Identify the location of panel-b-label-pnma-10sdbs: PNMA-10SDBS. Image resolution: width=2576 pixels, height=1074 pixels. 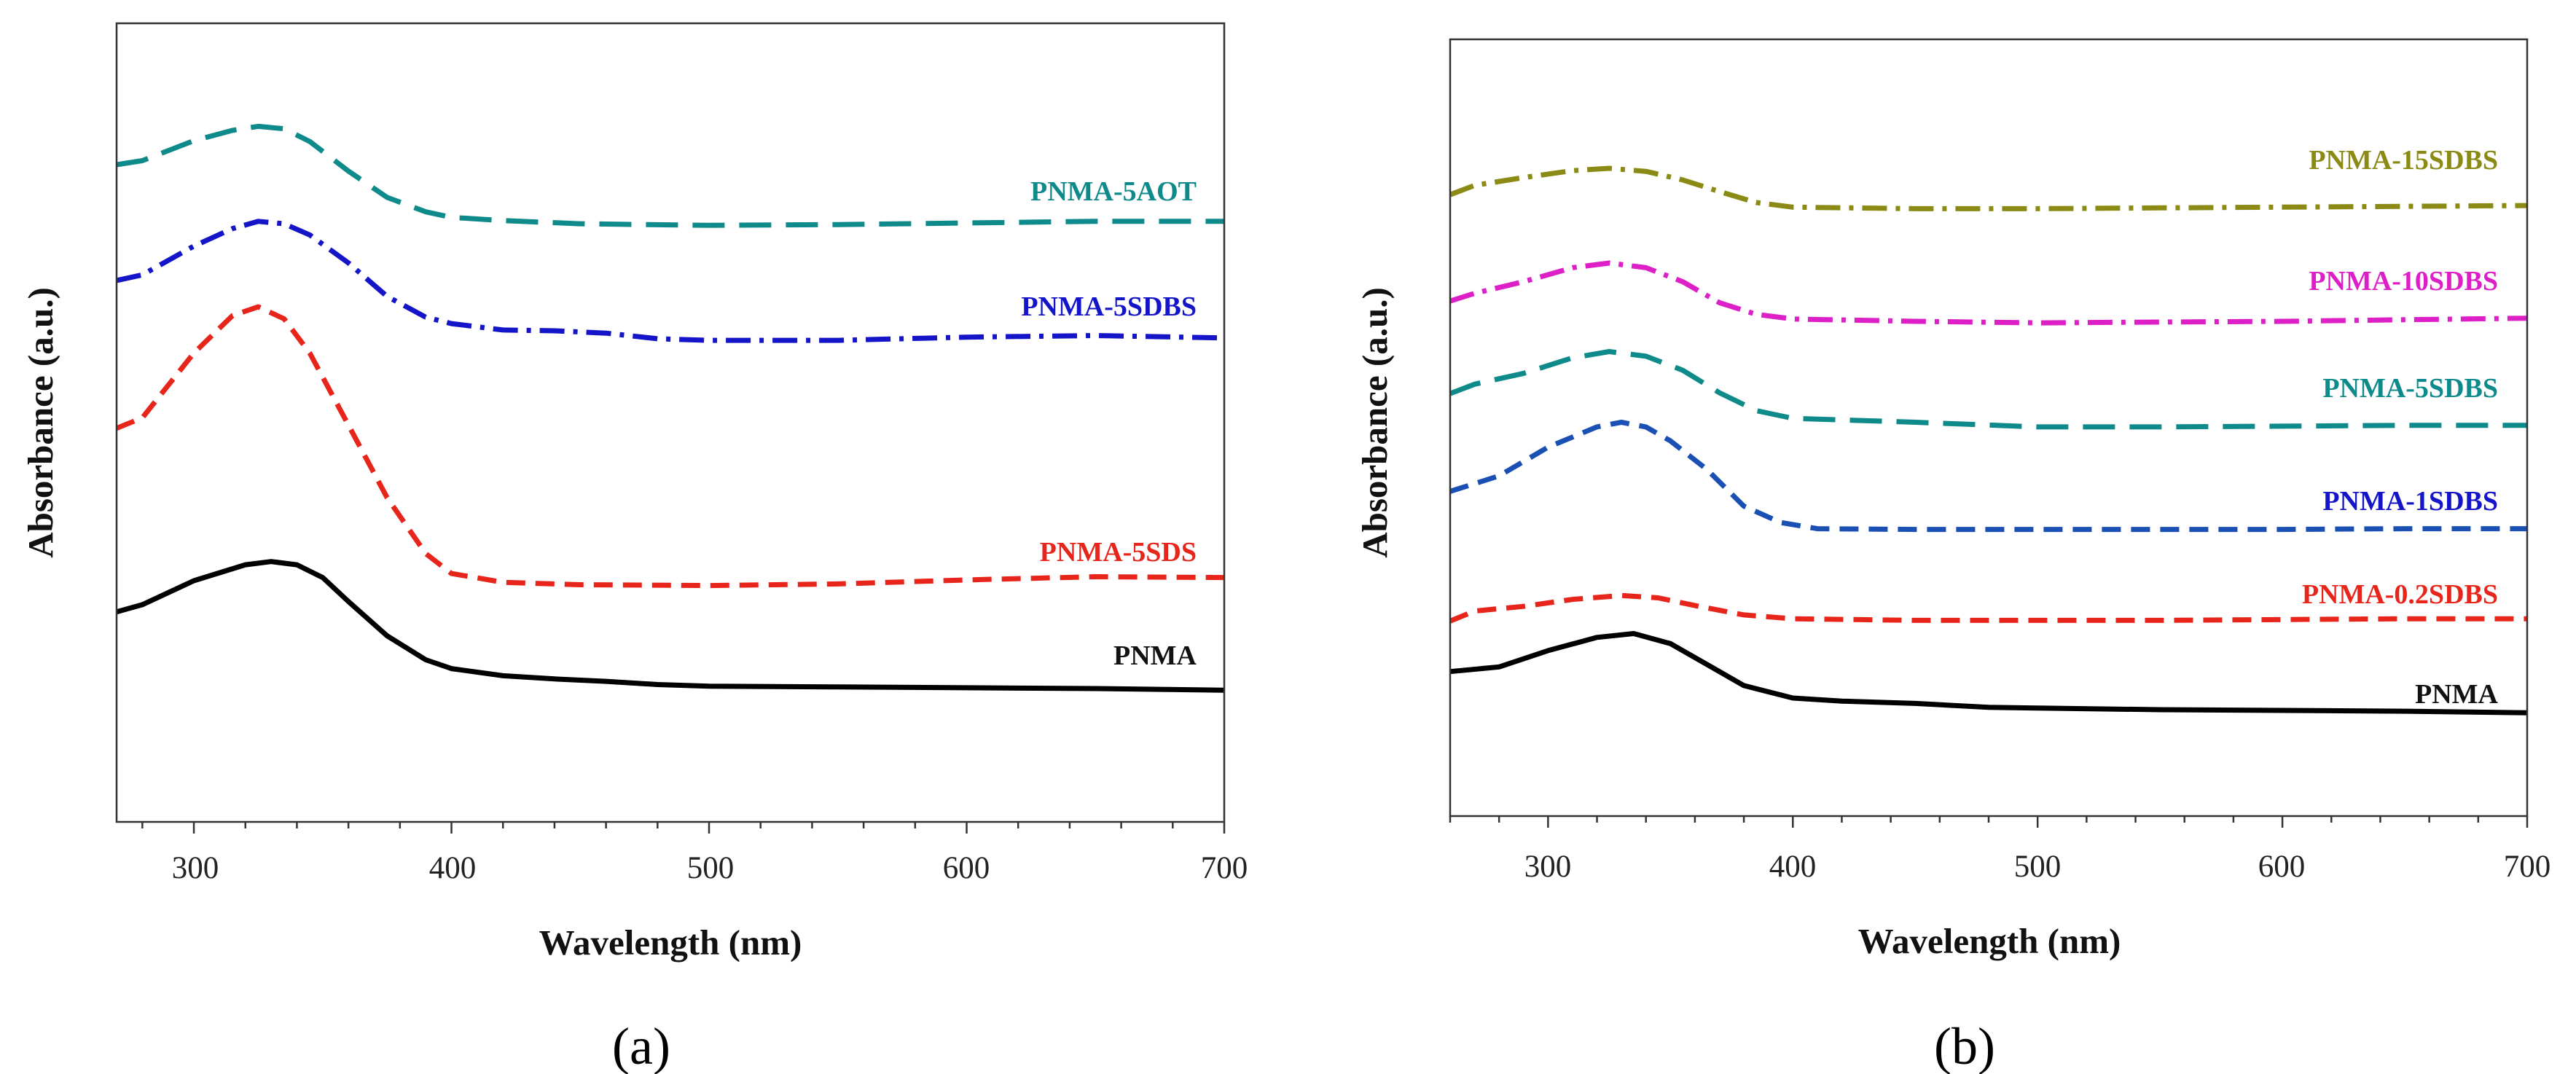
(2403, 281).